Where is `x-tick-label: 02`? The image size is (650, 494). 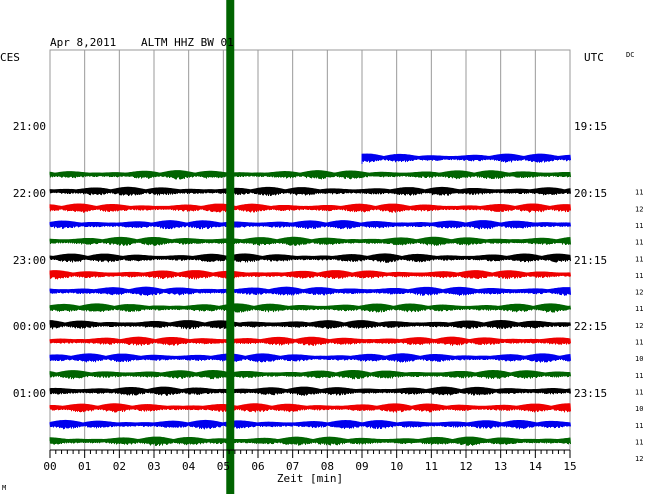 x-tick-label: 02 is located at coordinates (119, 466).